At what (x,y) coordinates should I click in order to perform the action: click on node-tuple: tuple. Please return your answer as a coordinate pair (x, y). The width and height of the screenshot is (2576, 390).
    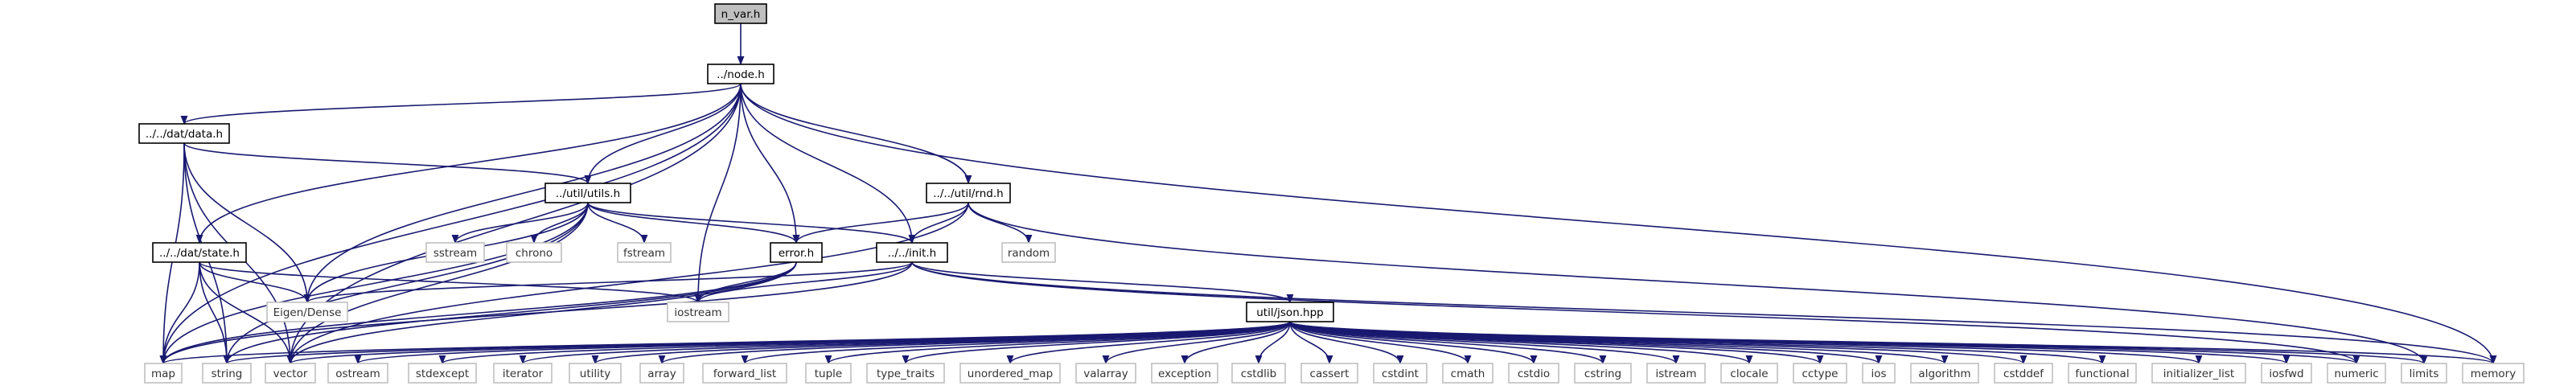
    Looking at the image, I should click on (828, 373).